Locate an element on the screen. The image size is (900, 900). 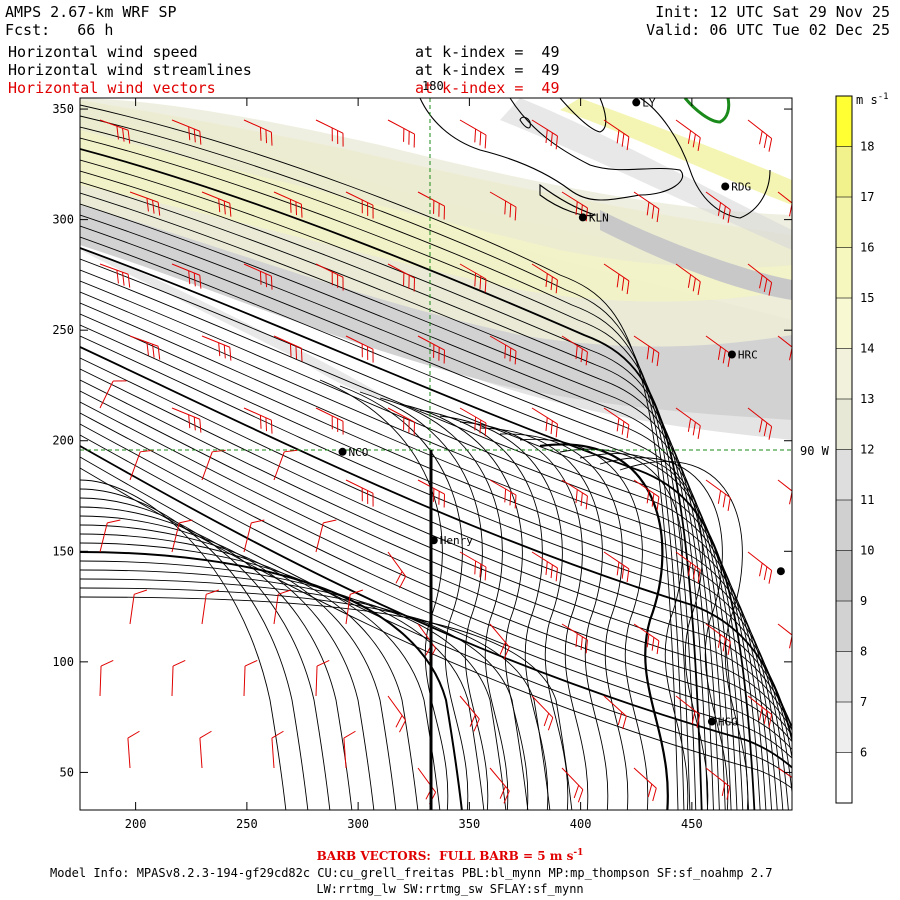
colorbar-units-text: m s is located at coordinates (867, 100).